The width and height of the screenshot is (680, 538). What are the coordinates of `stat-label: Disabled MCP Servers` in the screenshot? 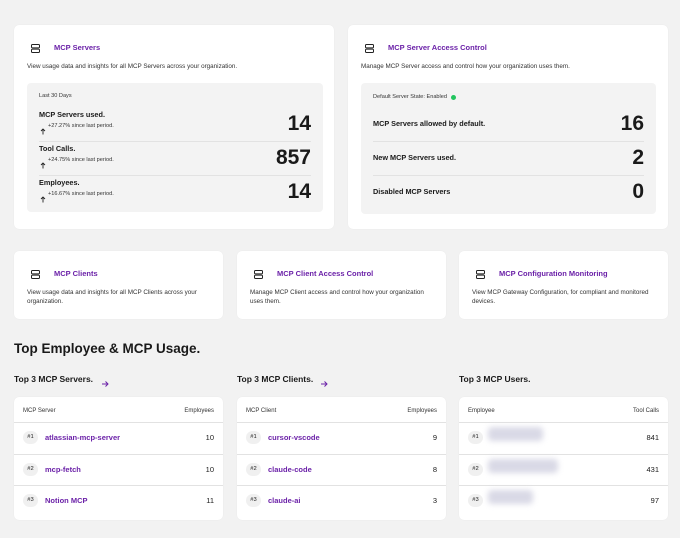 It's located at (412, 191).